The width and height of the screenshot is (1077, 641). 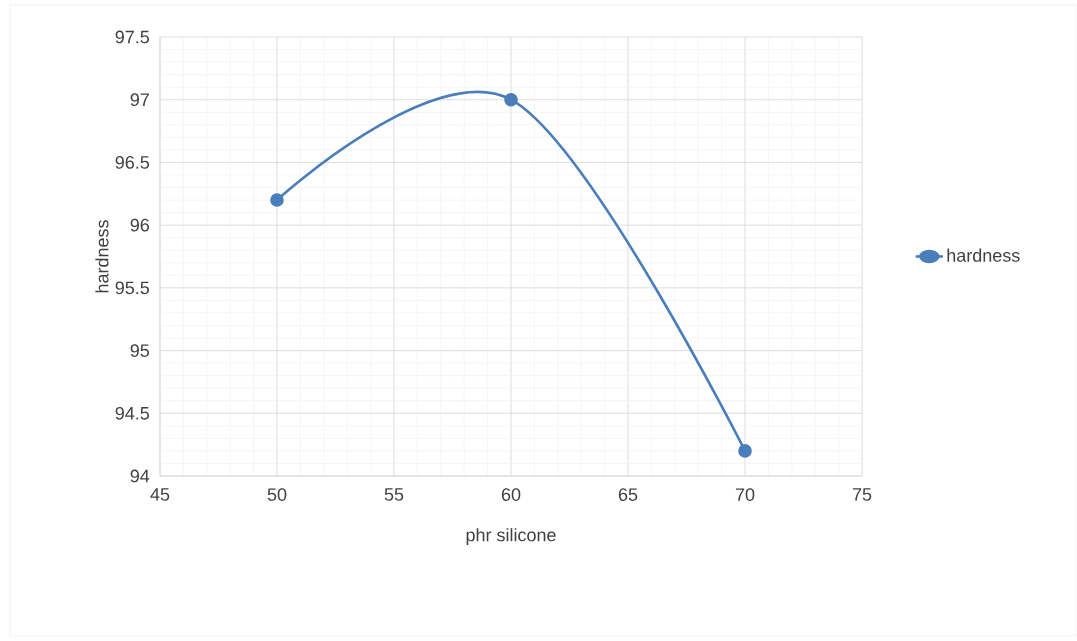 What do you see at coordinates (140, 350) in the screenshot?
I see `y-tick-label: 95` at bounding box center [140, 350].